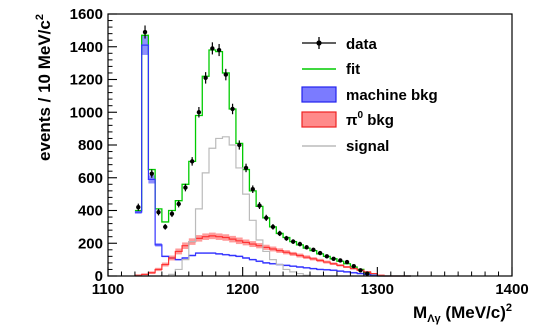 The width and height of the screenshot is (548, 329). Describe the element at coordinates (378, 120) in the screenshot. I see `legend-label-pi0-rest: bkg` at that location.